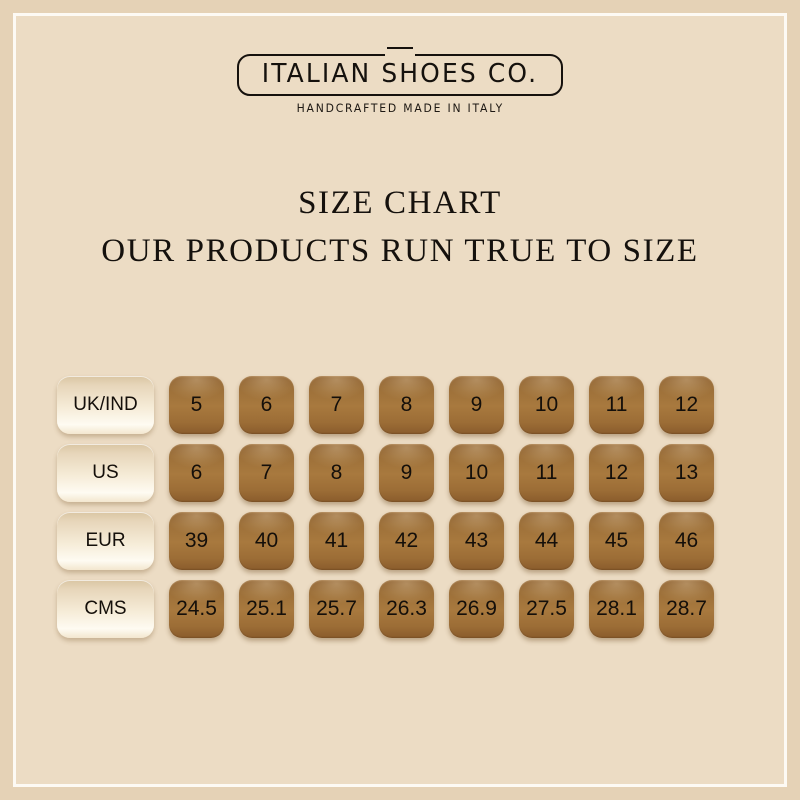 The height and width of the screenshot is (800, 800). I want to click on cell-text: 28.7, so click(686, 608).